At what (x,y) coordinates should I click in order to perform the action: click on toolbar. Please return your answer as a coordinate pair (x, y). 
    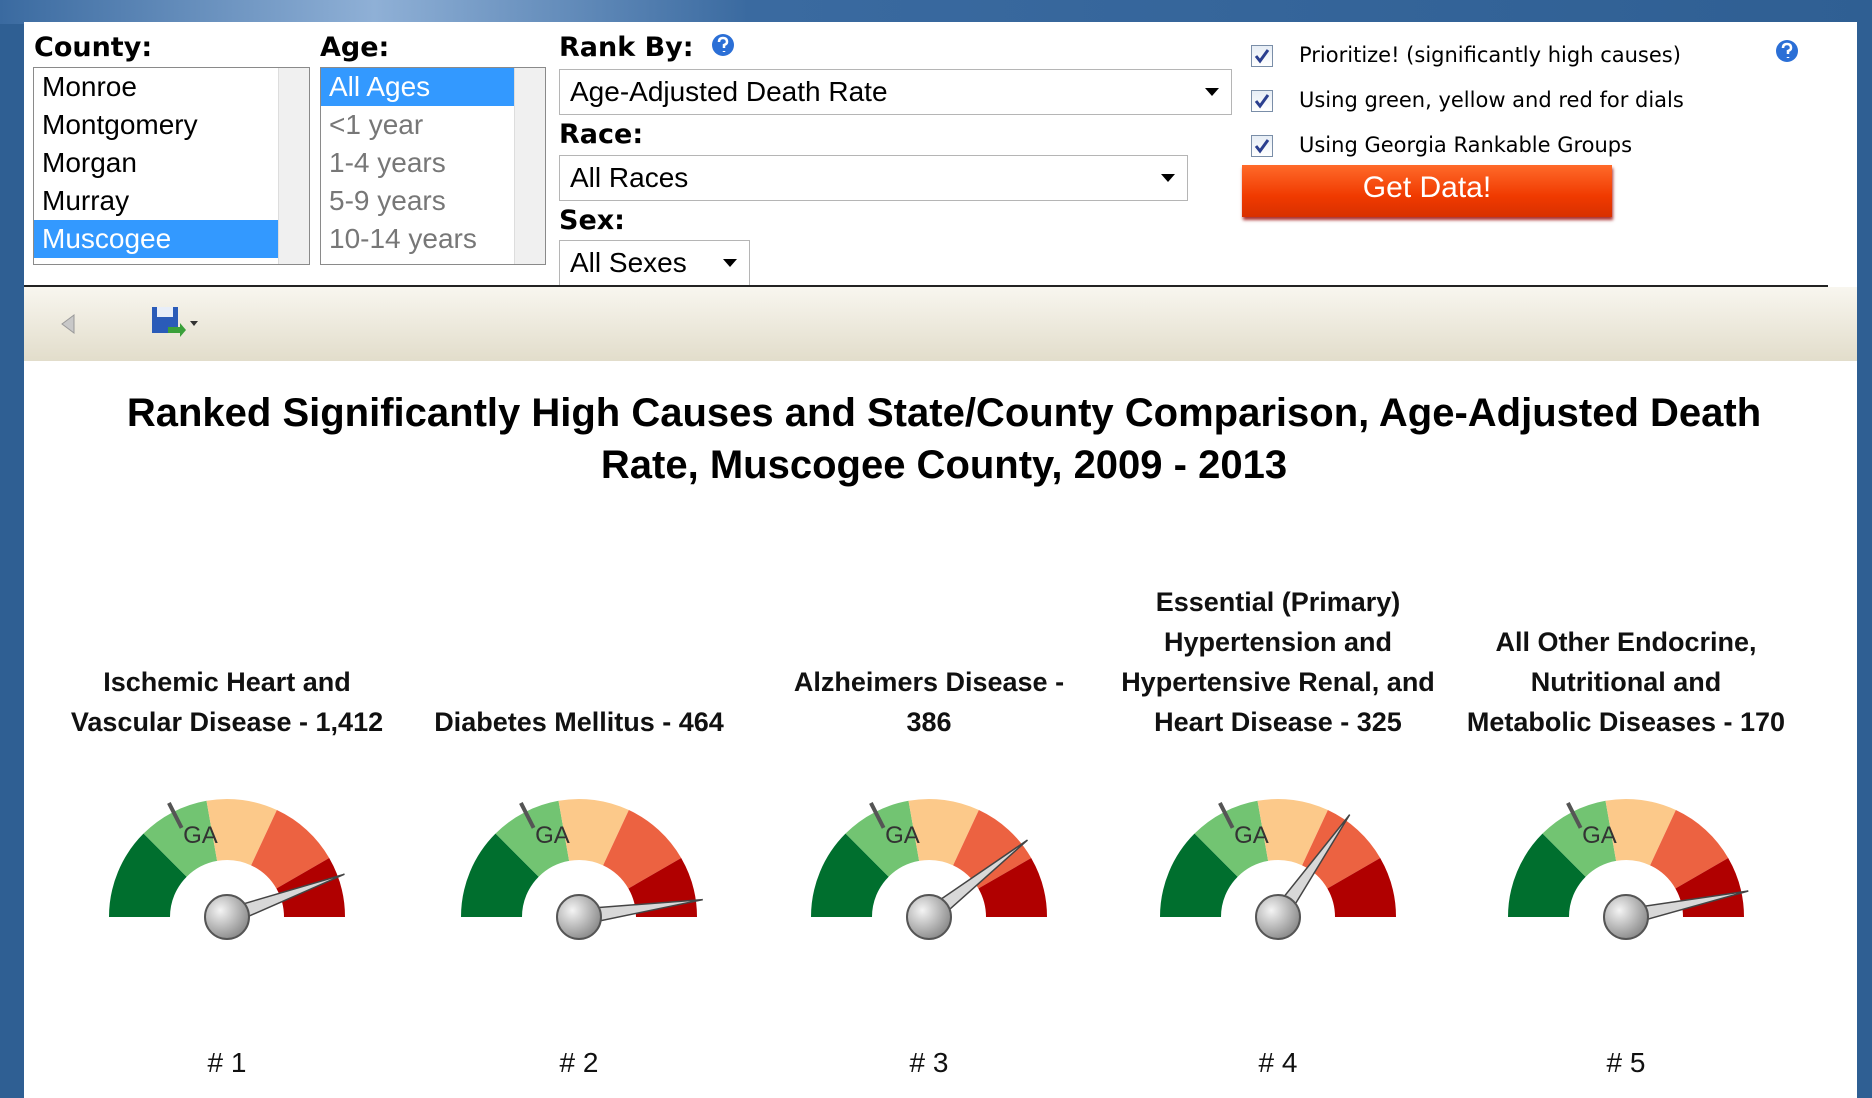
    Looking at the image, I should click on (940, 324).